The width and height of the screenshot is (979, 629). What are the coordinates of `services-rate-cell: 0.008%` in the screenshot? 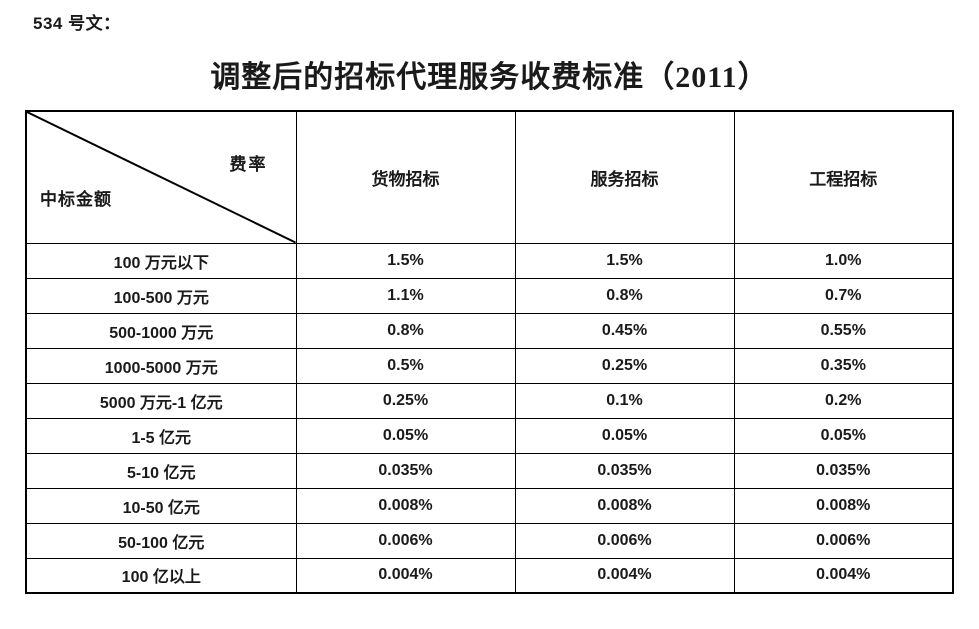 It's located at (624, 505).